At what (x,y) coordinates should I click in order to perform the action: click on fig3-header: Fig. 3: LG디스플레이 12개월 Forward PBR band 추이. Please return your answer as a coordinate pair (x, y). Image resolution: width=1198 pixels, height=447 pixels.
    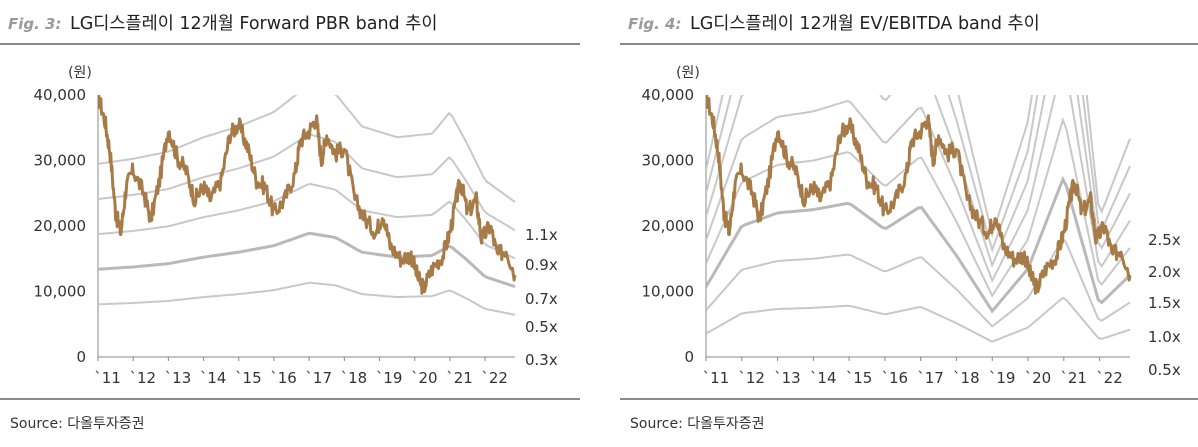
    Looking at the image, I should click on (222, 23).